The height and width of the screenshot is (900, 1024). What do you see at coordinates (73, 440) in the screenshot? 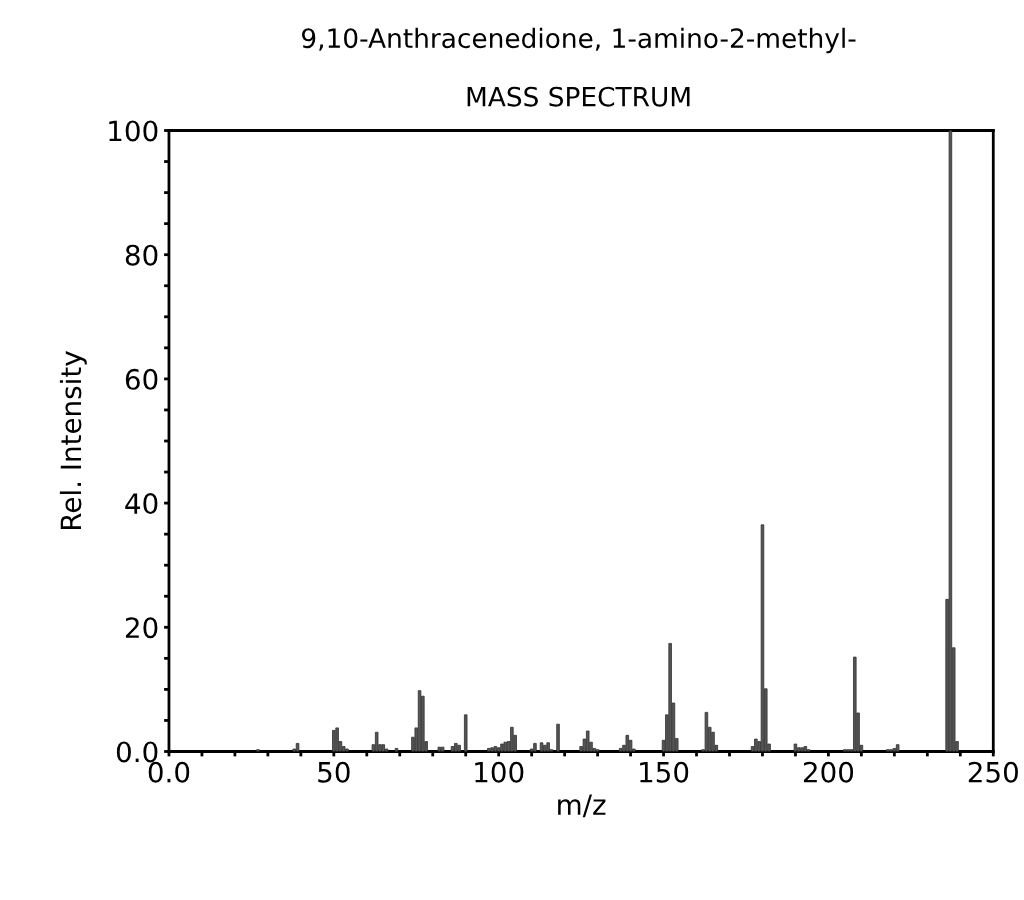
I see `y-axis-title: Rel. Intensity` at bounding box center [73, 440].